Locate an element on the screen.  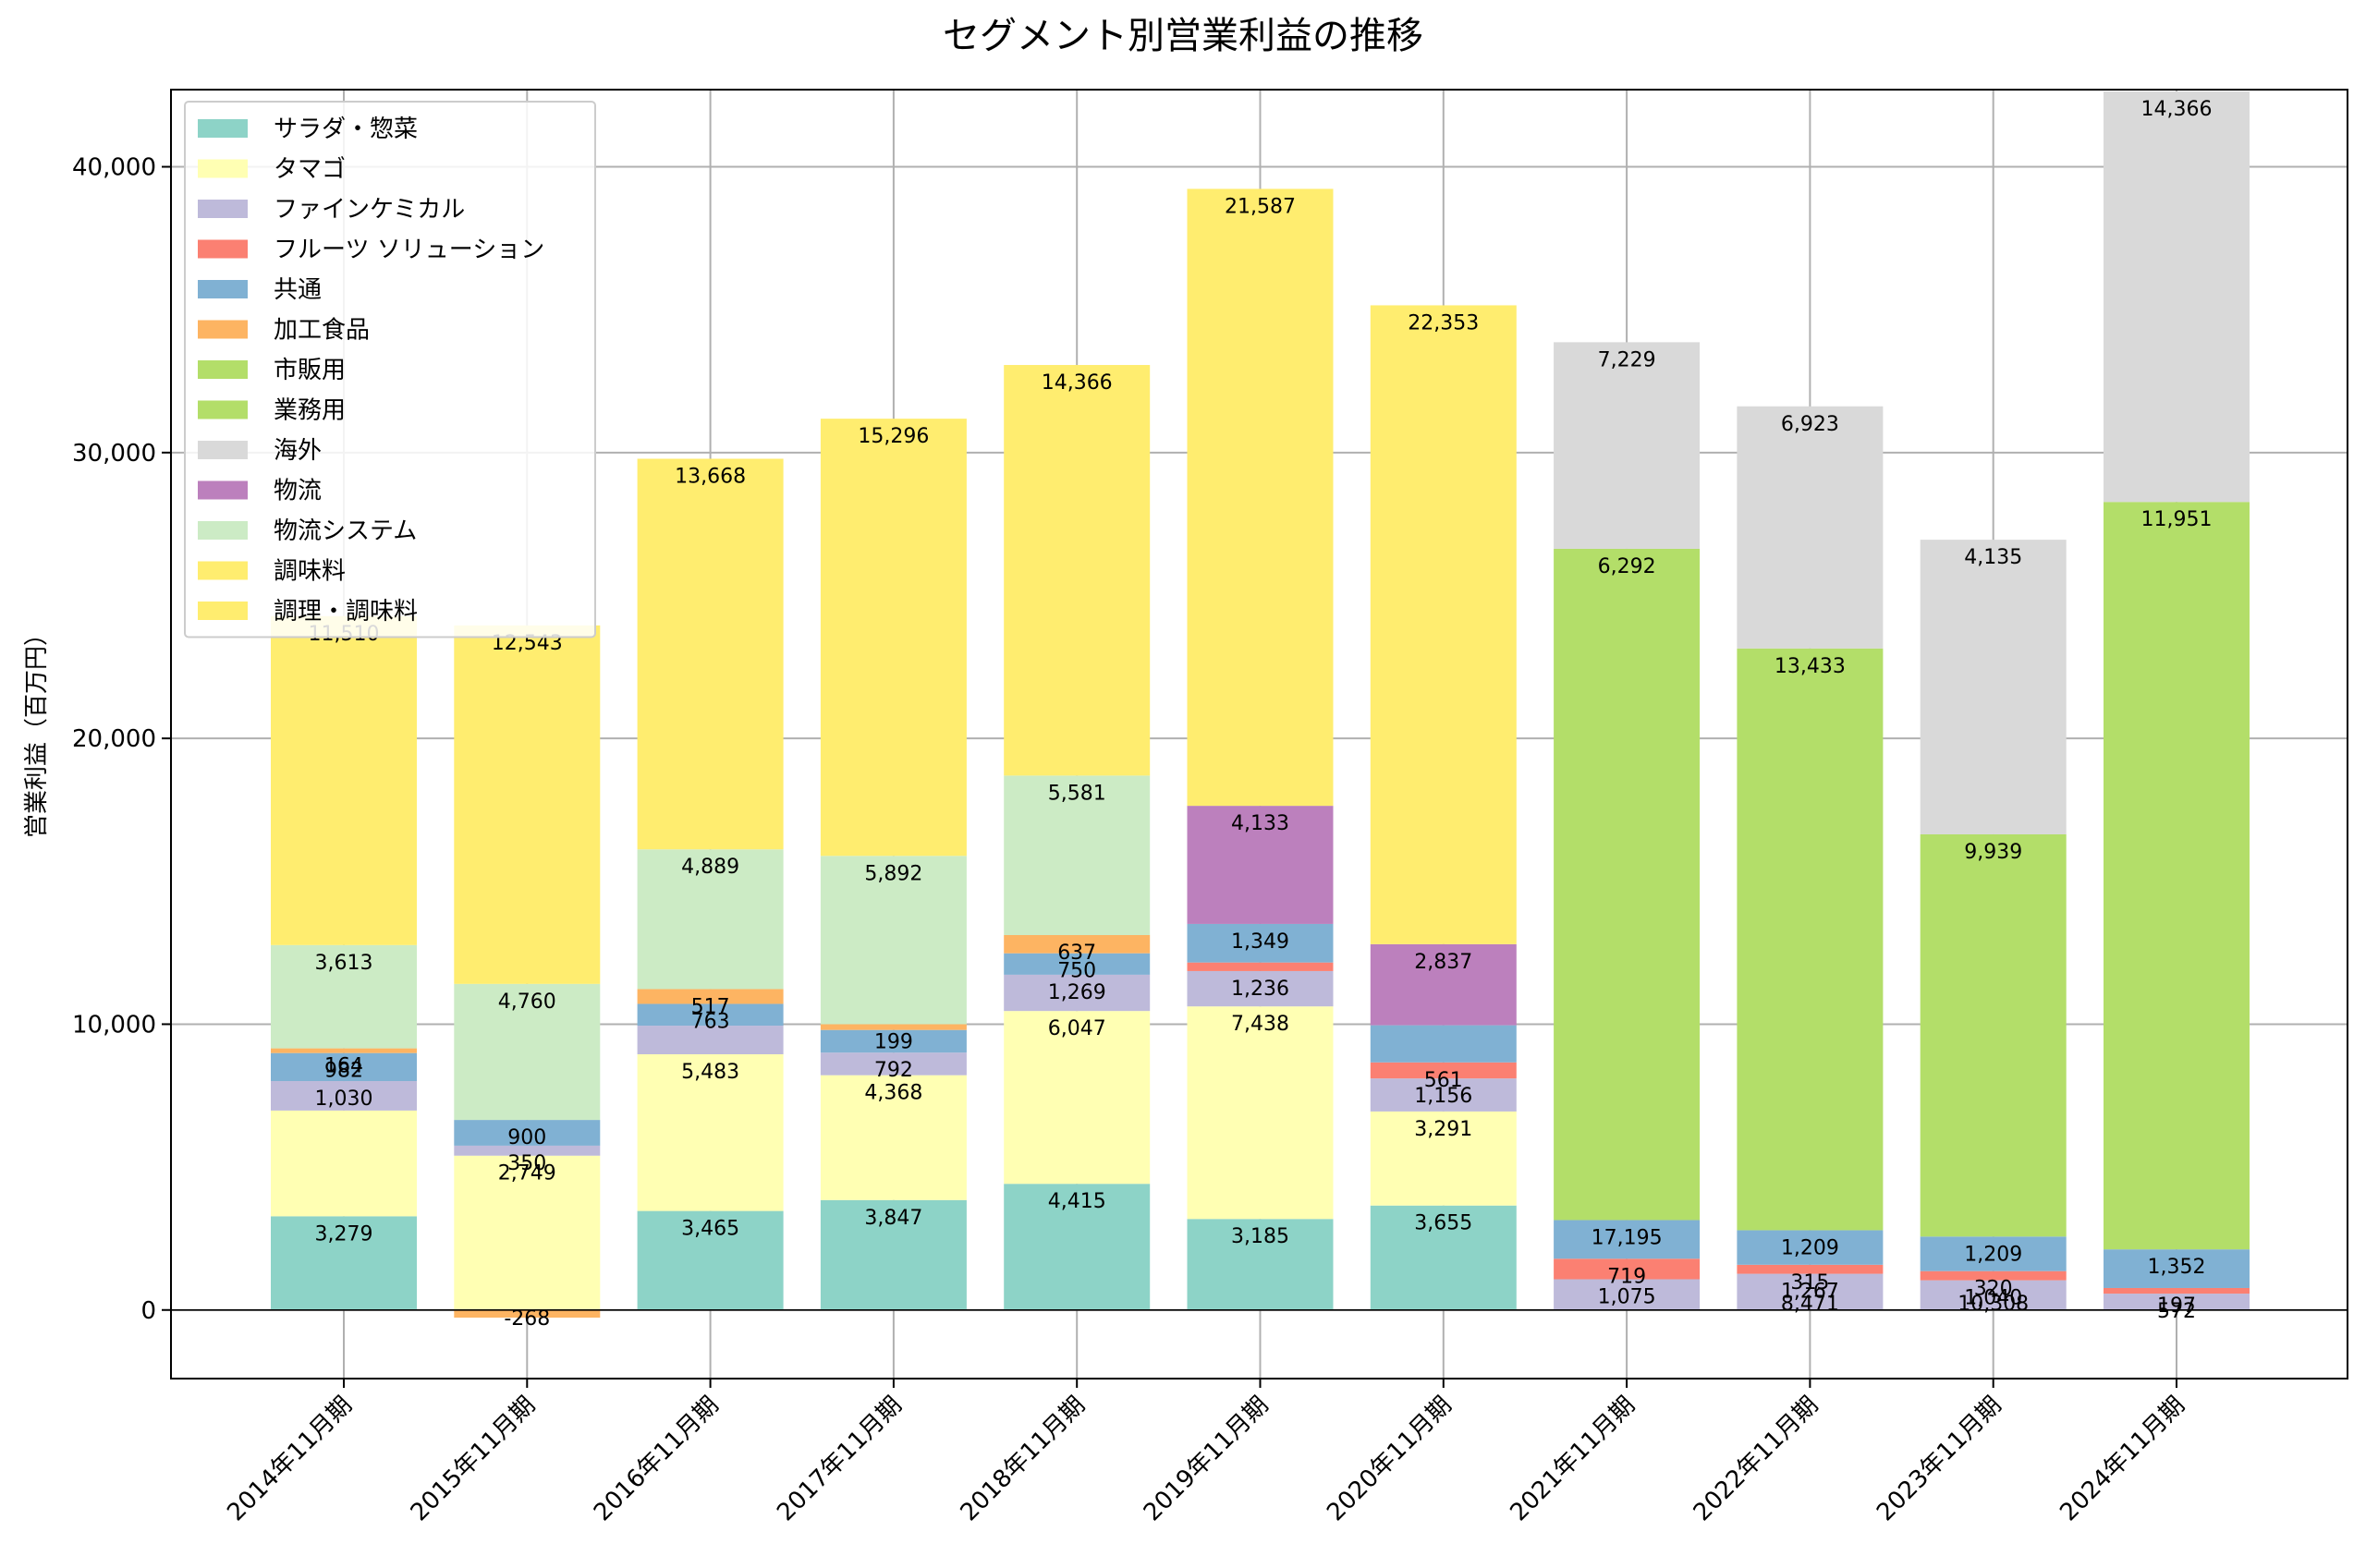
data-label: 763 is located at coordinates (710, 1021).